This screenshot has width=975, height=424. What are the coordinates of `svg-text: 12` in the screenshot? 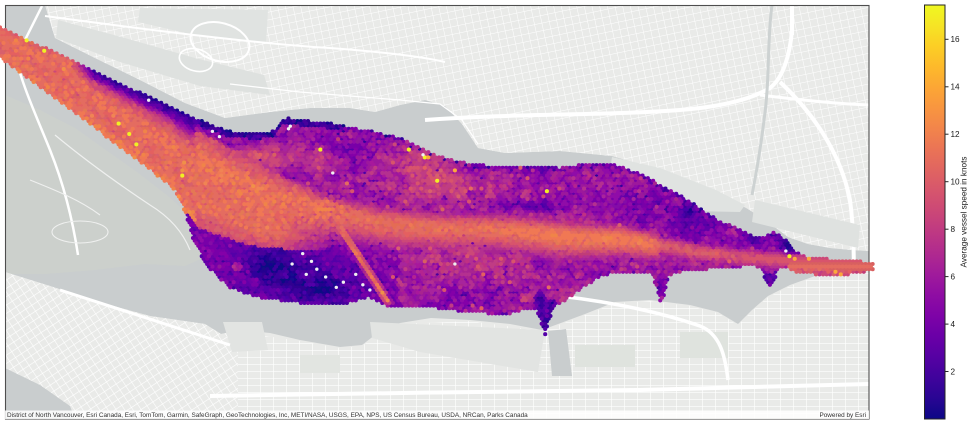 It's located at (956, 134).